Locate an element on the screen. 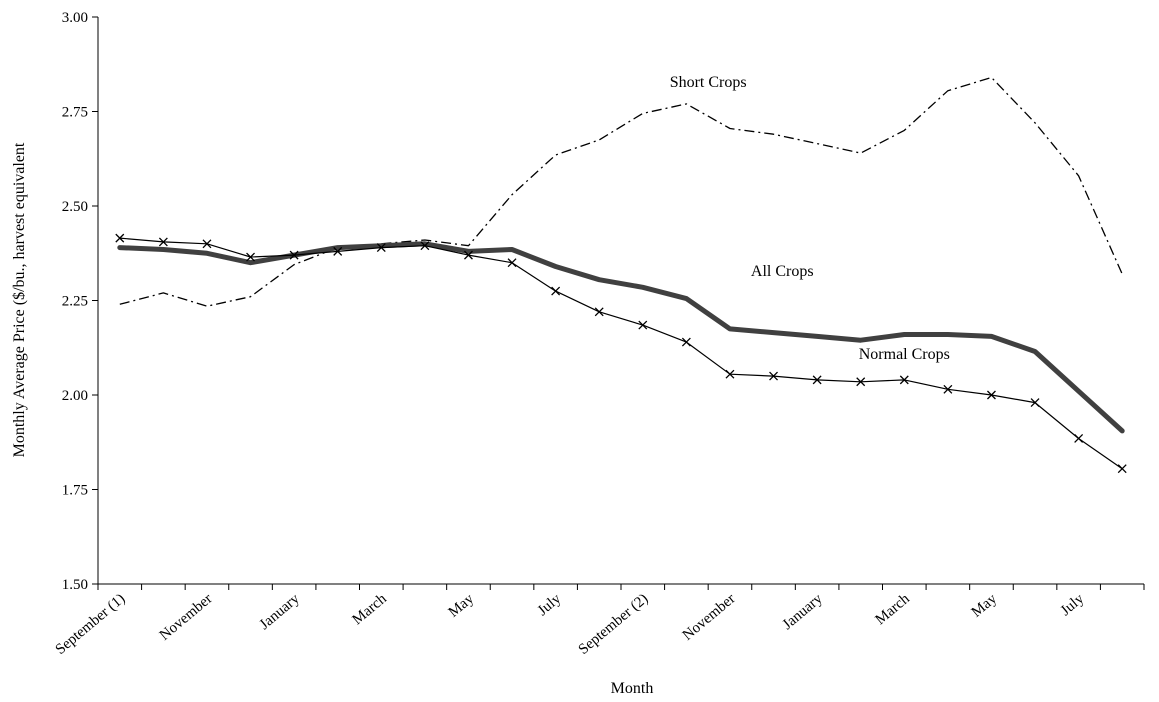 This screenshot has width=1159, height=702. y-axis: 3.00 2.75 2.50 2.25 2.00 1.75 1.50 is located at coordinates (80, 301).